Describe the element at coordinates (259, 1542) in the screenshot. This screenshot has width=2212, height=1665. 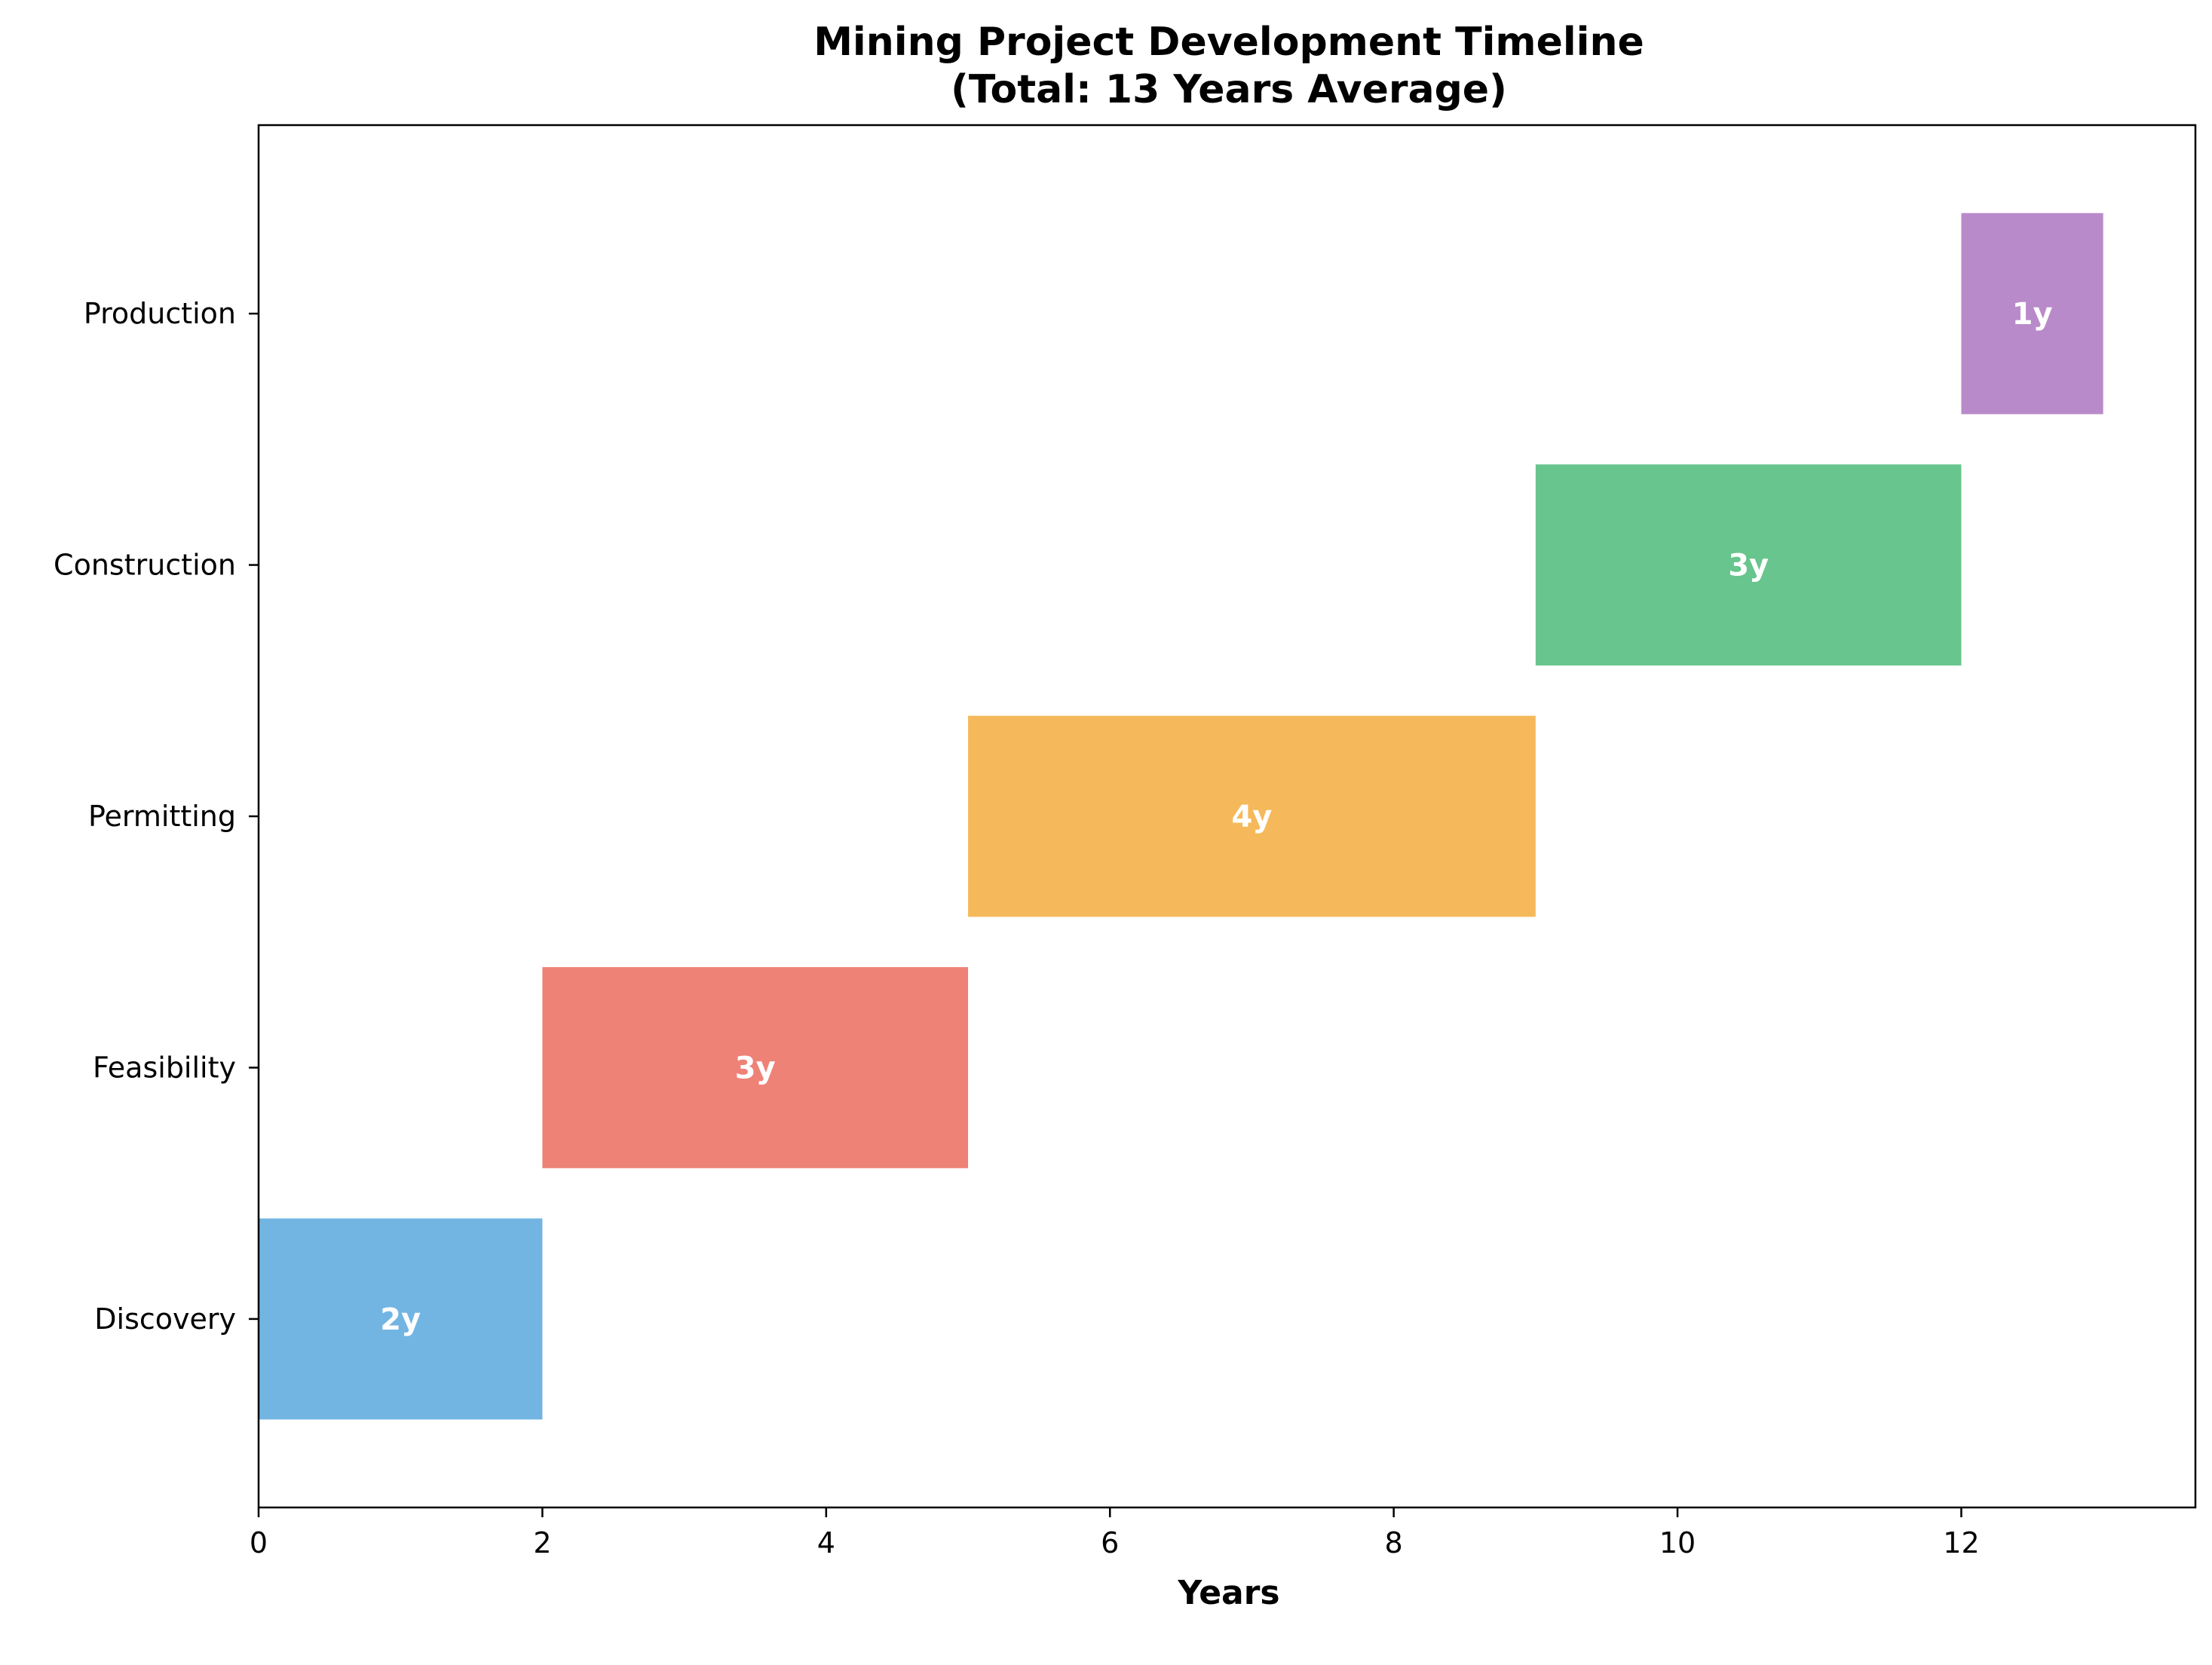
I see `x-tick-label: 0` at that location.